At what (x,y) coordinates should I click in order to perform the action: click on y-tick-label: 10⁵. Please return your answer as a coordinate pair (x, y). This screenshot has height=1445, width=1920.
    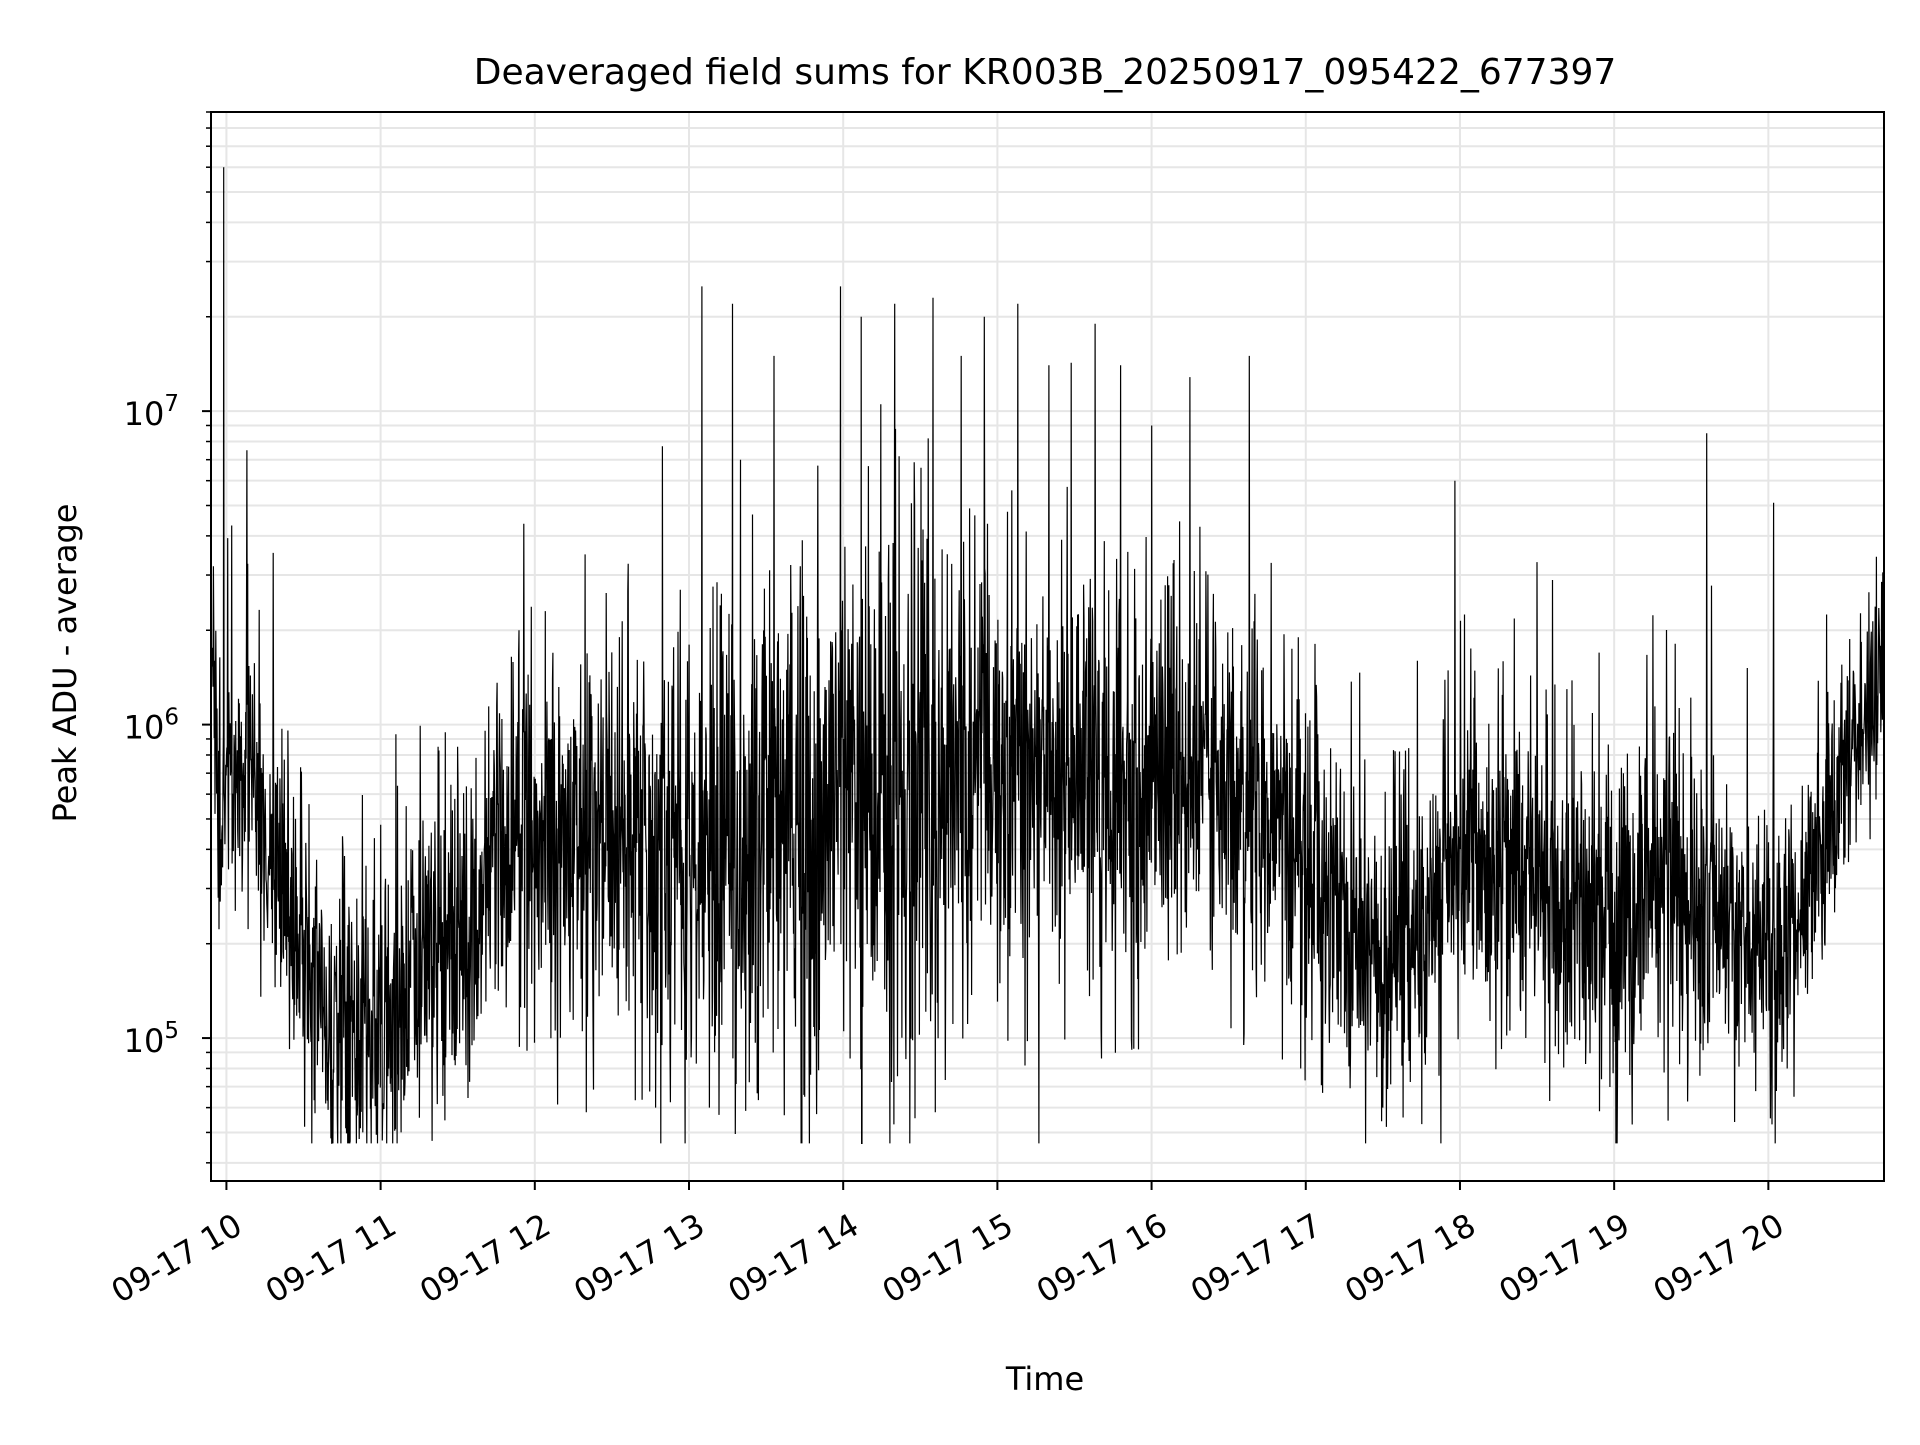
    Looking at the image, I should click on (151, 1039).